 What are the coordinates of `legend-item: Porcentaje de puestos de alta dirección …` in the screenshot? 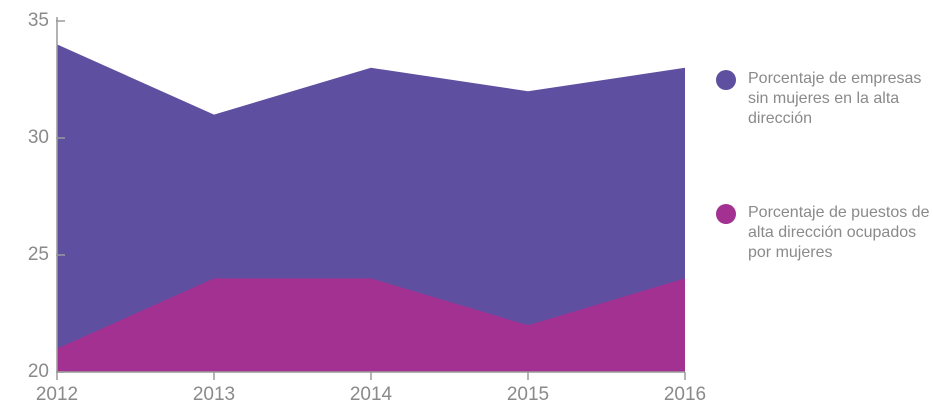 It's located at (823, 233).